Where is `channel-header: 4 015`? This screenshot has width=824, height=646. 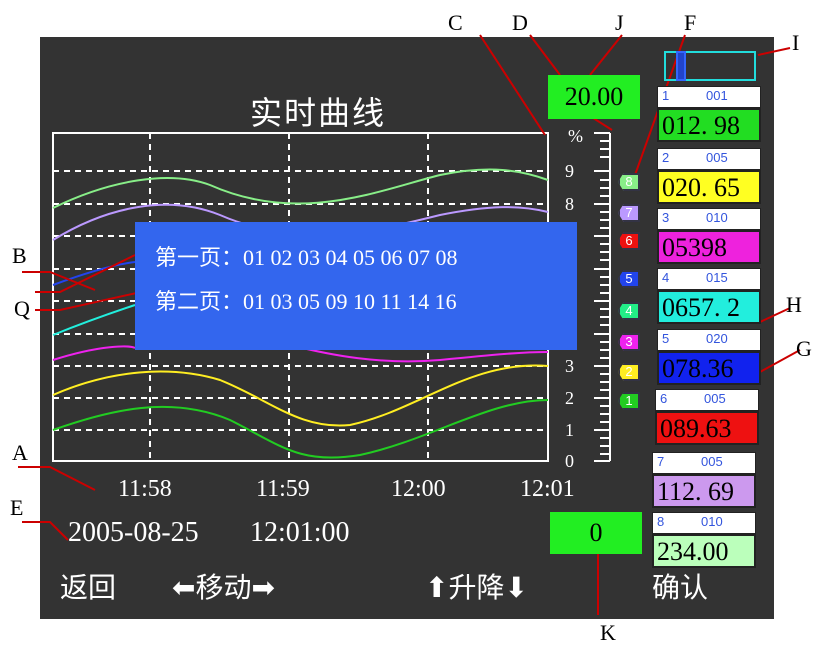 channel-header: 4 015 is located at coordinates (709, 279).